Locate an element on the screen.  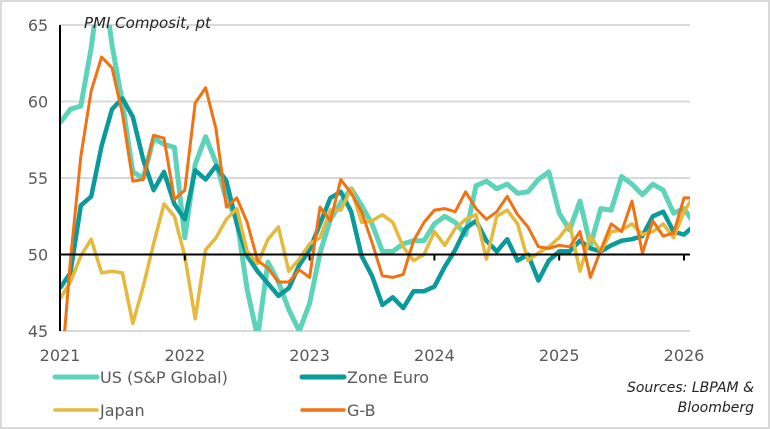
x-tick-label: 2022 is located at coordinates (184, 355).